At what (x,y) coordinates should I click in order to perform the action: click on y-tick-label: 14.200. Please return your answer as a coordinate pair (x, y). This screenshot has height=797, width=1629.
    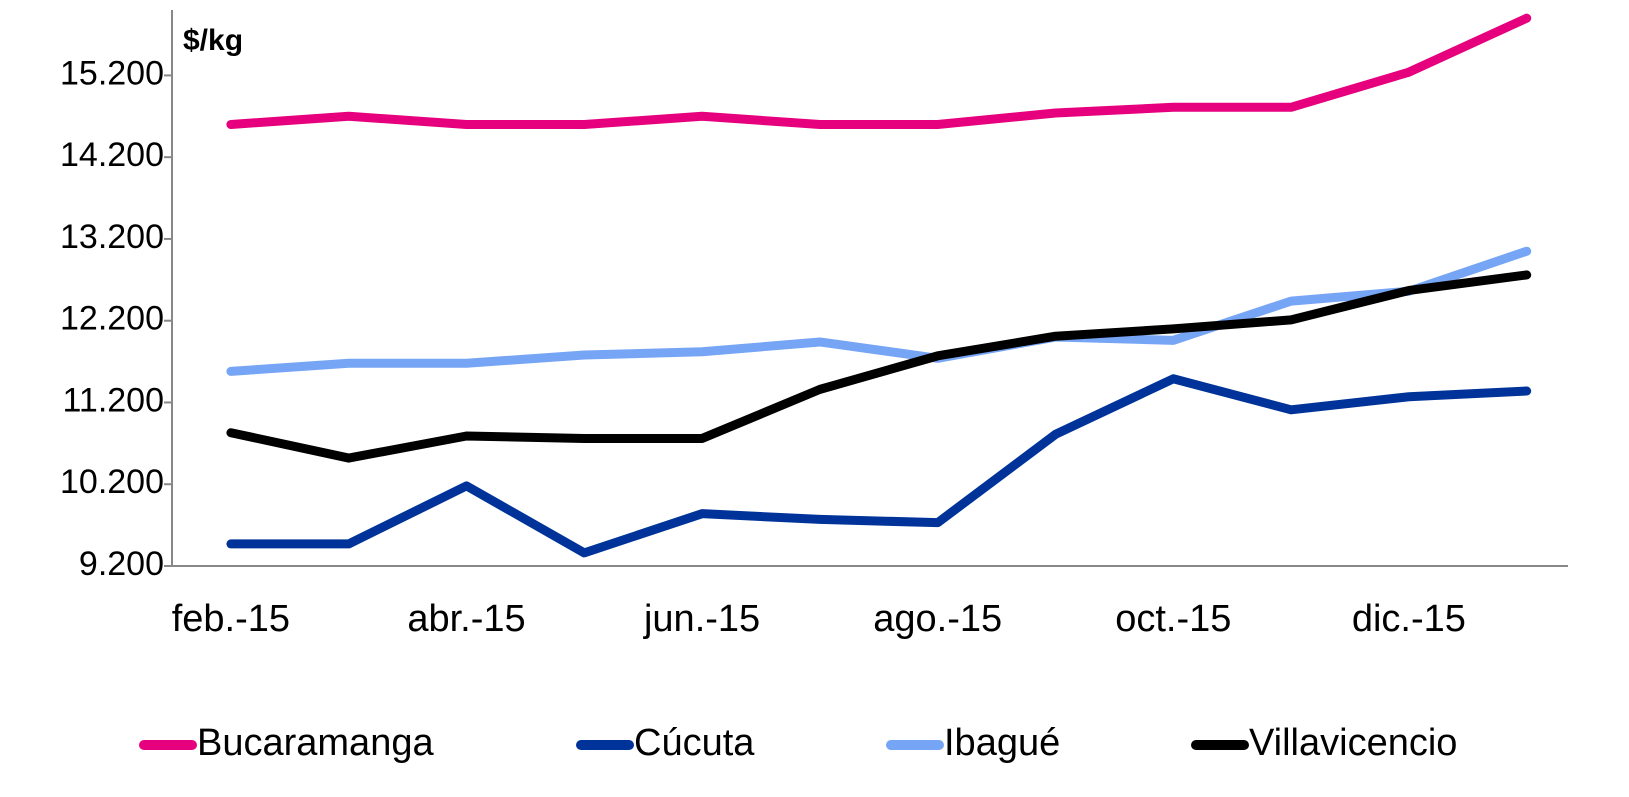
    Looking at the image, I should click on (112, 155).